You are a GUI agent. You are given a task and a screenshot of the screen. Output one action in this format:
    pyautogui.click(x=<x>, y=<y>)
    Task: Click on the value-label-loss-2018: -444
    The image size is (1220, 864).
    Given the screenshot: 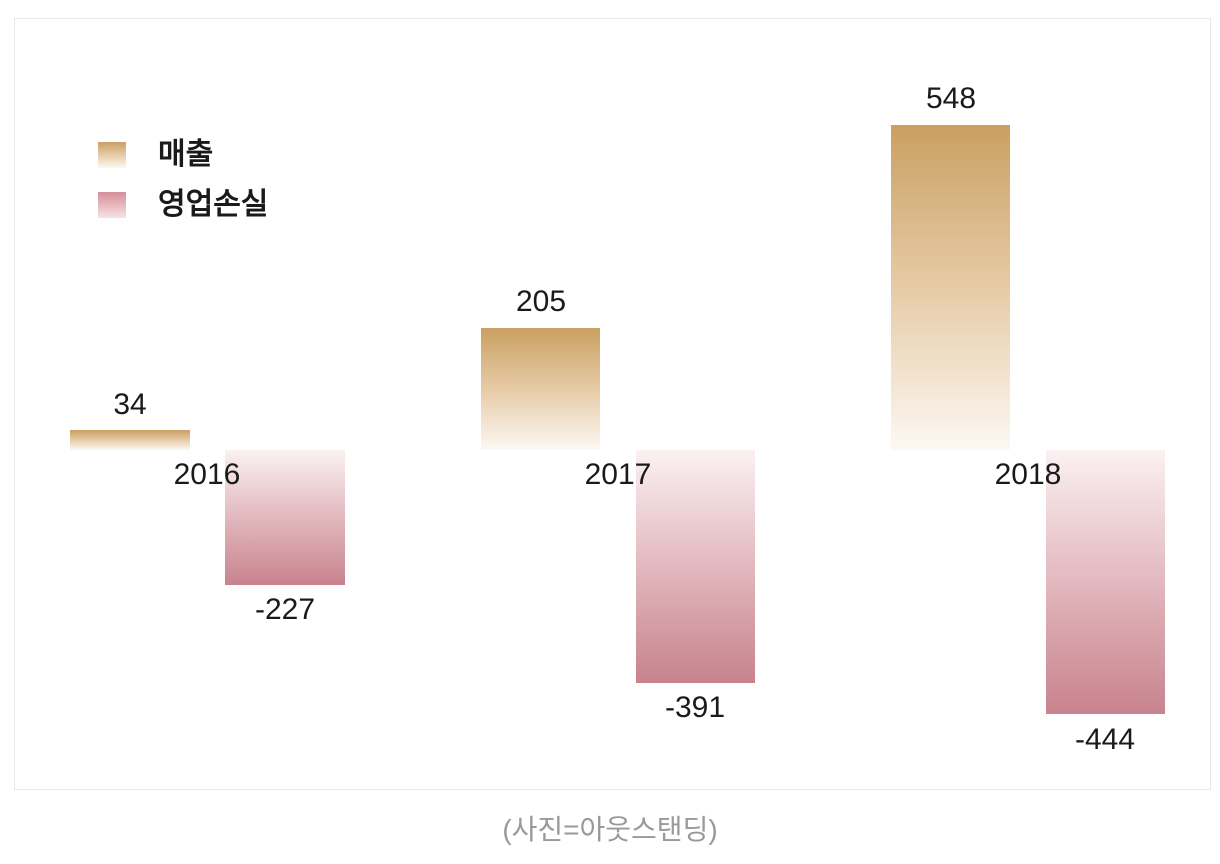 What is the action you would take?
    pyautogui.click(x=1105, y=739)
    